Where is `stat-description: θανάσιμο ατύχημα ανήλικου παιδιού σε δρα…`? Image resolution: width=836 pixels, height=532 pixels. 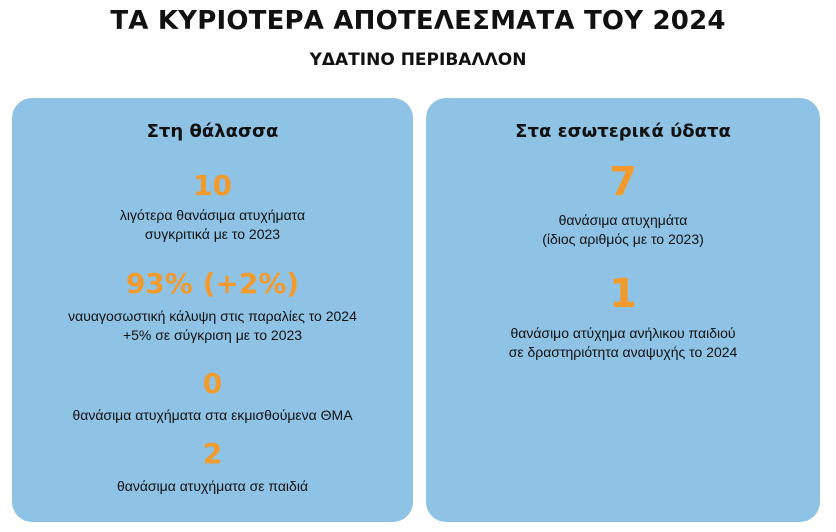
stat-description: θανάσιμο ατύχημα ανήλικου παιδιού σε δρα… is located at coordinates (623, 342).